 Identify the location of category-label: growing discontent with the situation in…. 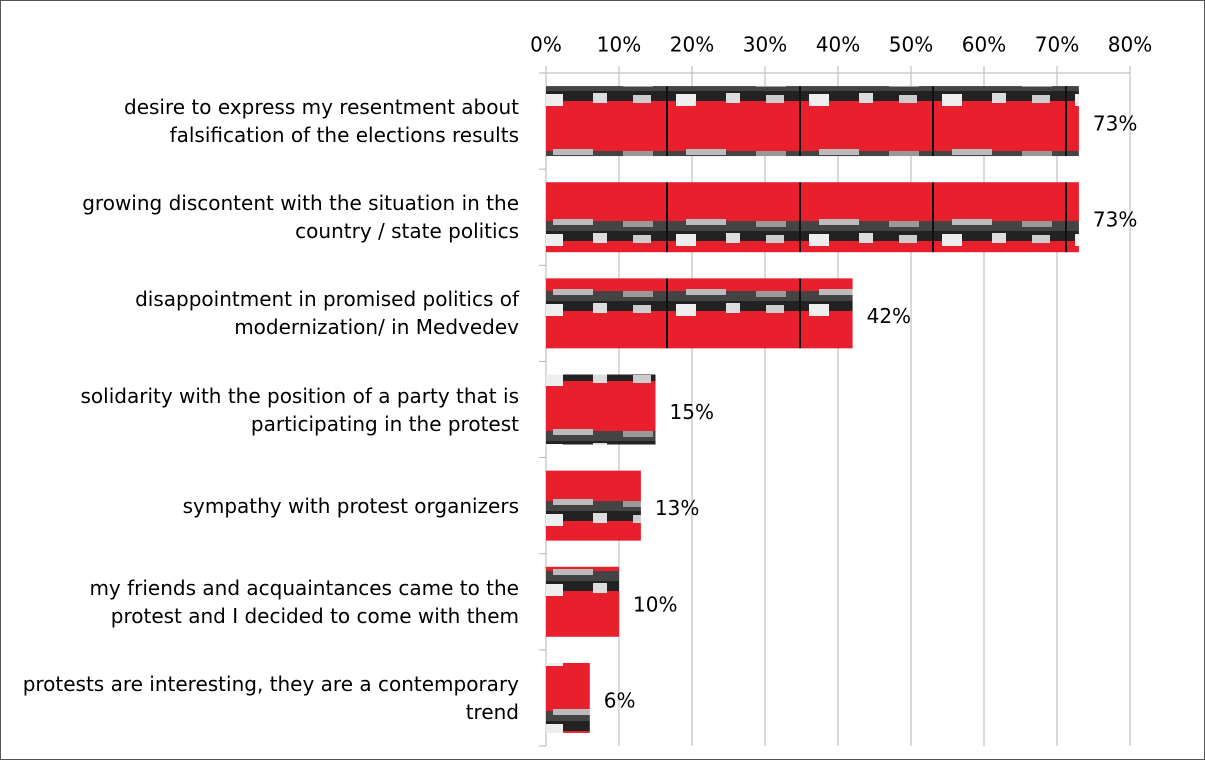
(300, 217).